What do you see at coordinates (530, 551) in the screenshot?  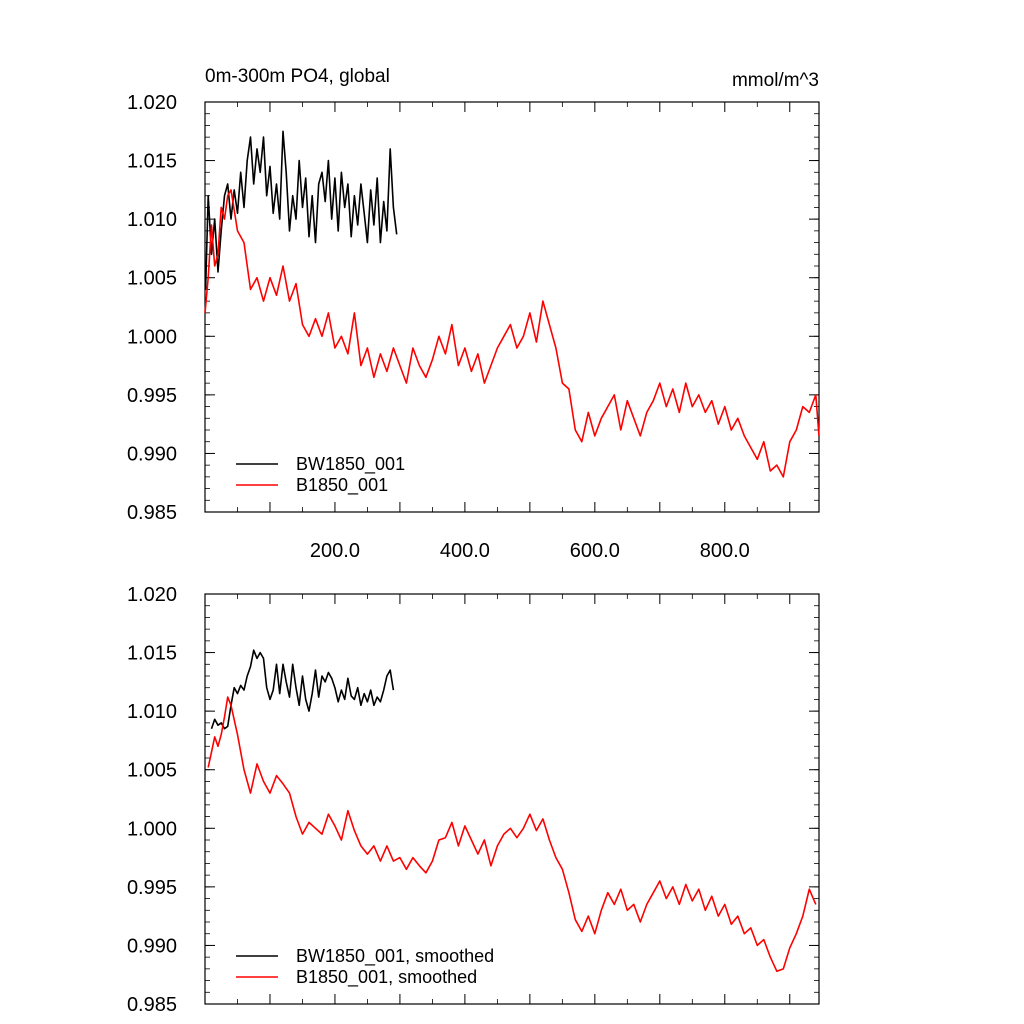 I see `top-x-tick-labels: 200.0 400.0 600.0 800.0` at bounding box center [530, 551].